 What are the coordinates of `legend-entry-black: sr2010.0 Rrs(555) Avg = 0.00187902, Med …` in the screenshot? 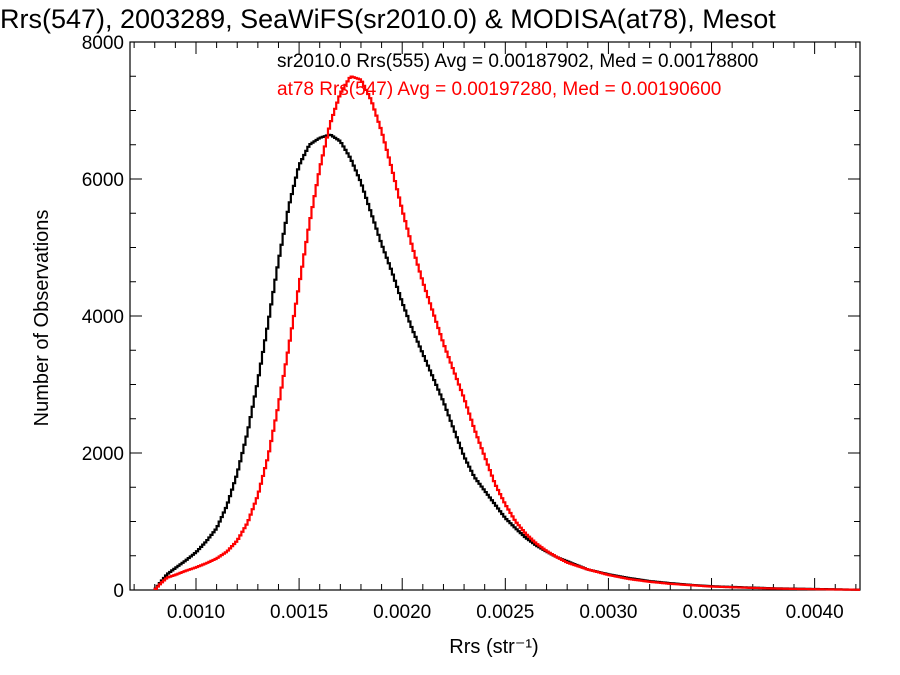 It's located at (517, 61).